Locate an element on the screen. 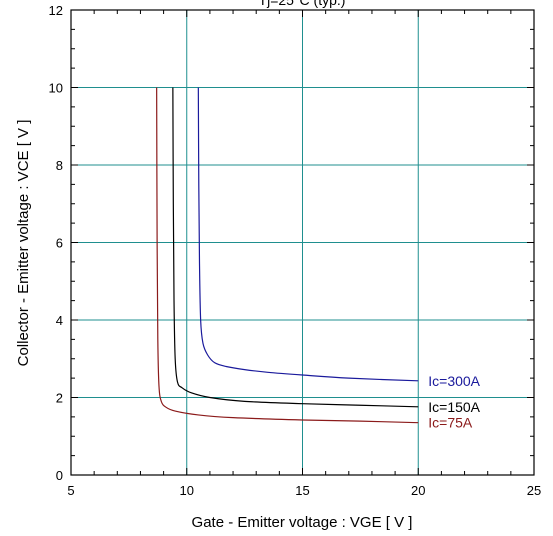 This screenshot has height=536, width=553. x-tick-label: 25 is located at coordinates (534, 490).